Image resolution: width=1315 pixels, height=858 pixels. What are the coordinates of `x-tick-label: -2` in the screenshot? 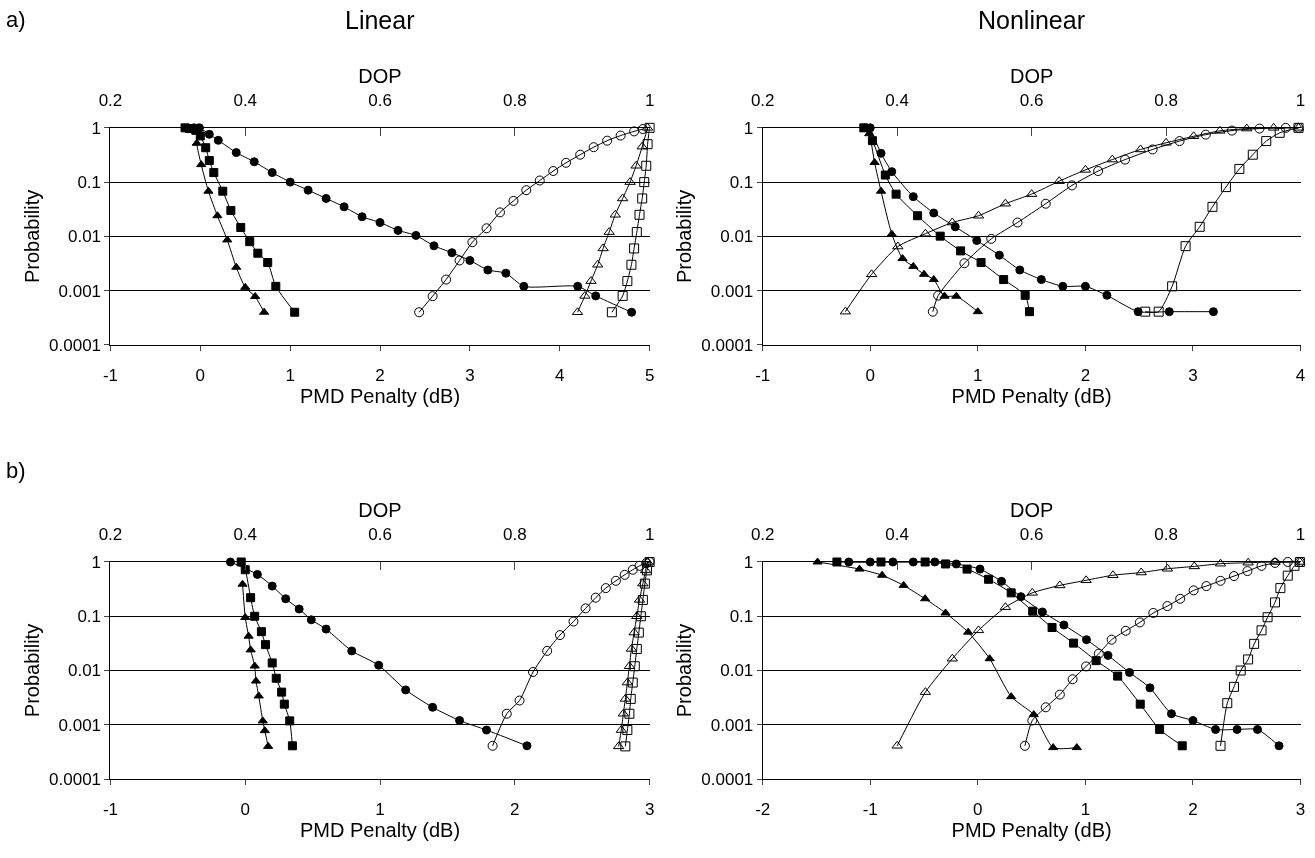 It's located at (763, 810).